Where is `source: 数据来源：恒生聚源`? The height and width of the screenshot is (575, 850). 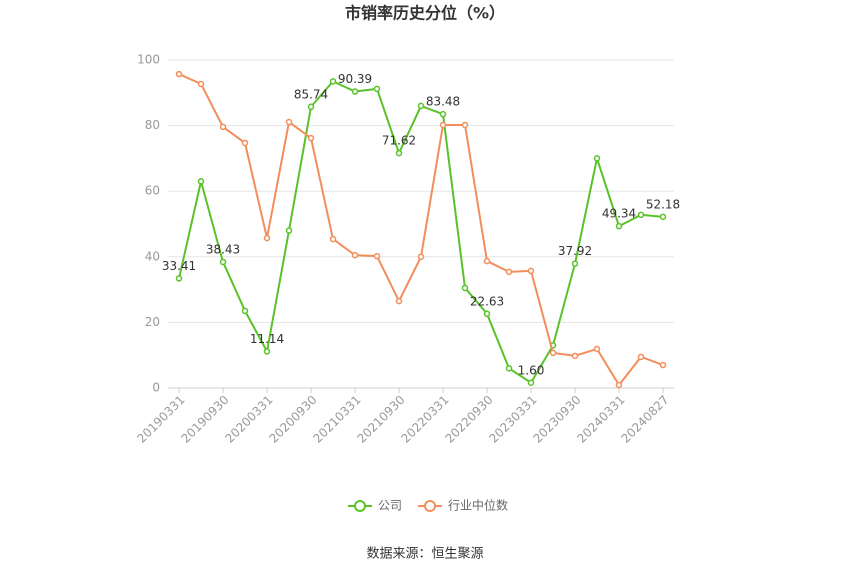 source: 数据来源：恒生聚源 is located at coordinates (424, 554).